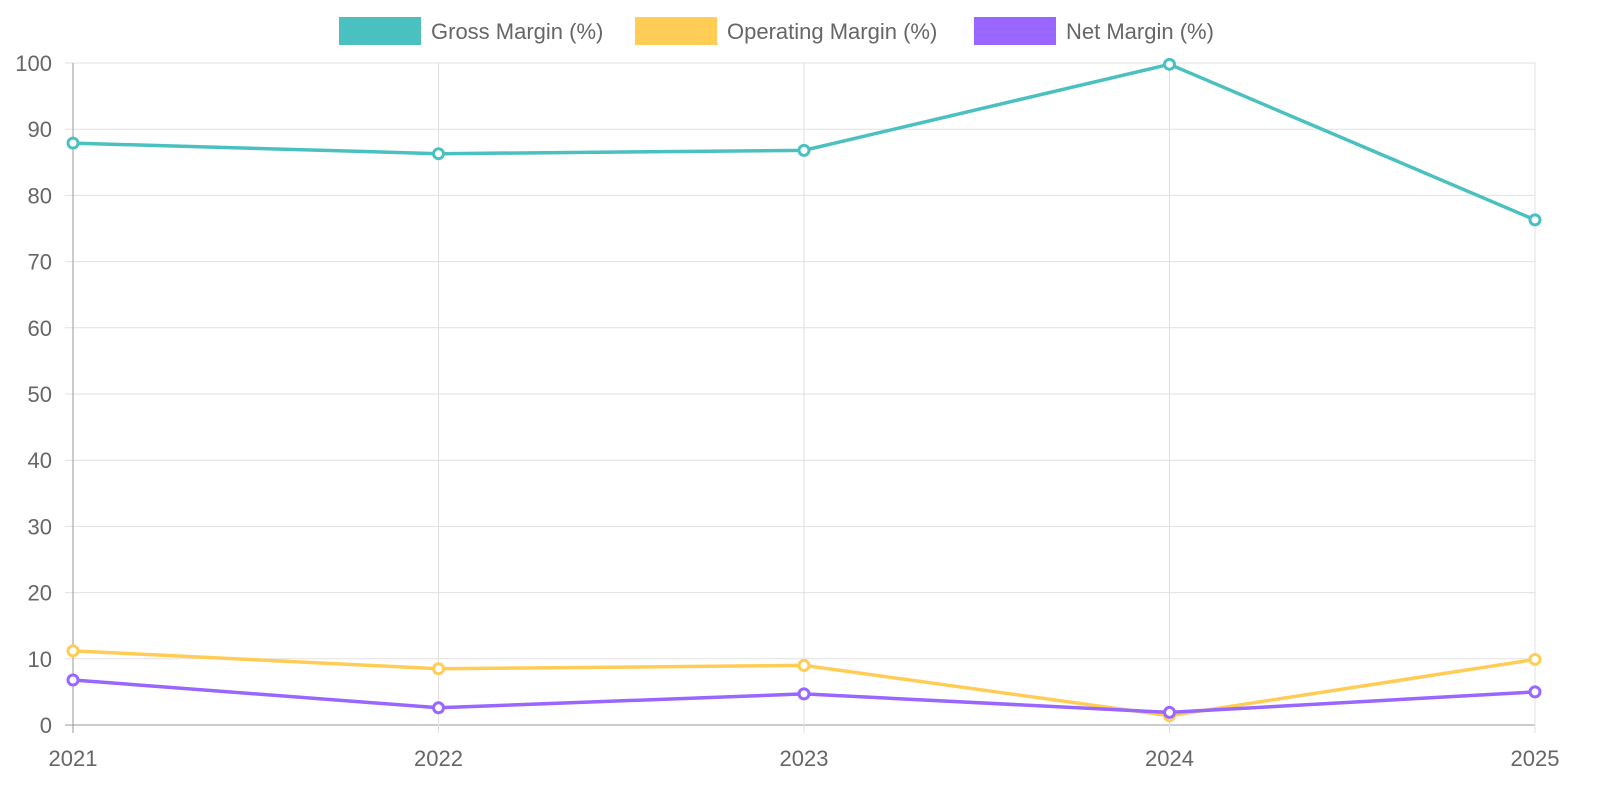 The height and width of the screenshot is (805, 1600). What do you see at coordinates (832, 31) in the screenshot?
I see `legend-label: Operating Margin (%)` at bounding box center [832, 31].